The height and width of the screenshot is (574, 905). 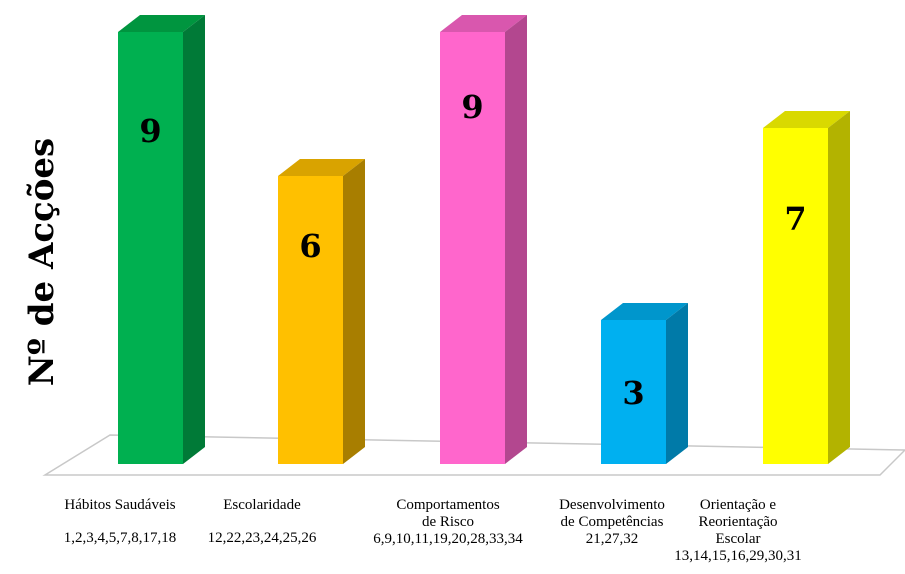 I want to click on category-label: Desenvolvimento de Competências 21,27,32, so click(x=612, y=522).